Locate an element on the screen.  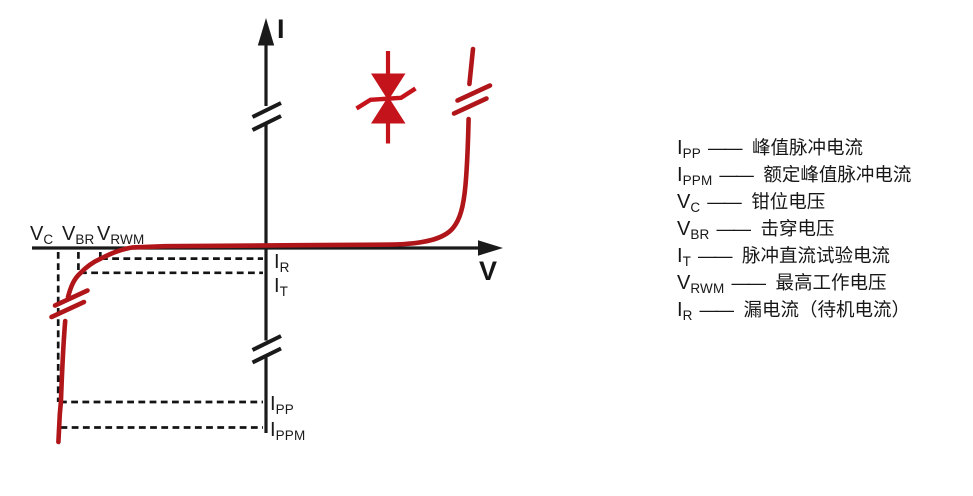
legend-item-it: IT —— 脉冲直流试验电流 is located at coordinates (794, 255).